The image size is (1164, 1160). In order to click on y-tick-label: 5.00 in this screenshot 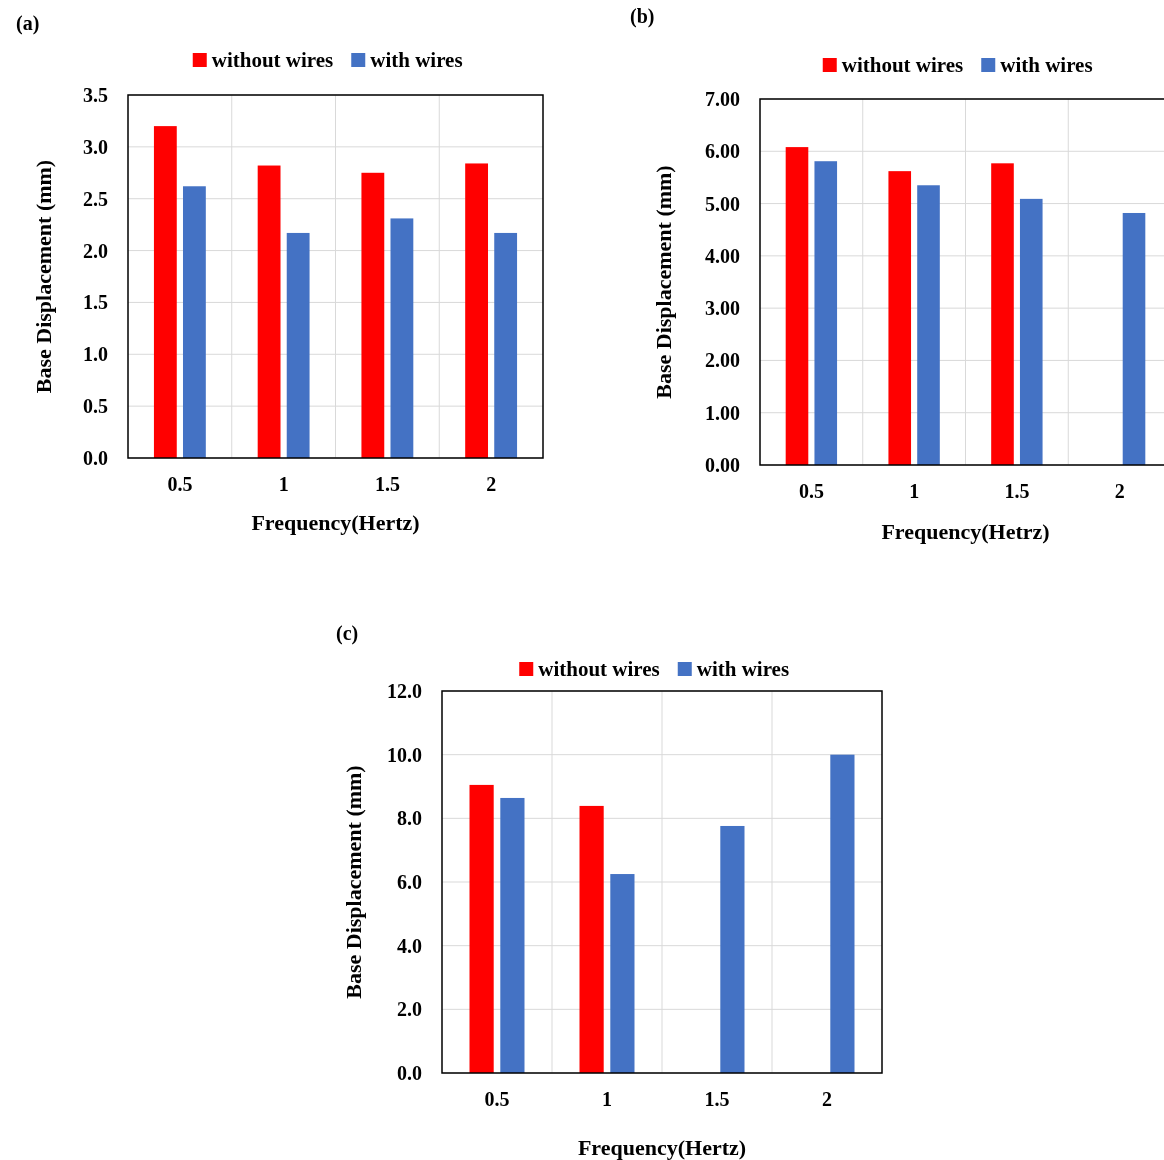, I will do `click(722, 203)`.